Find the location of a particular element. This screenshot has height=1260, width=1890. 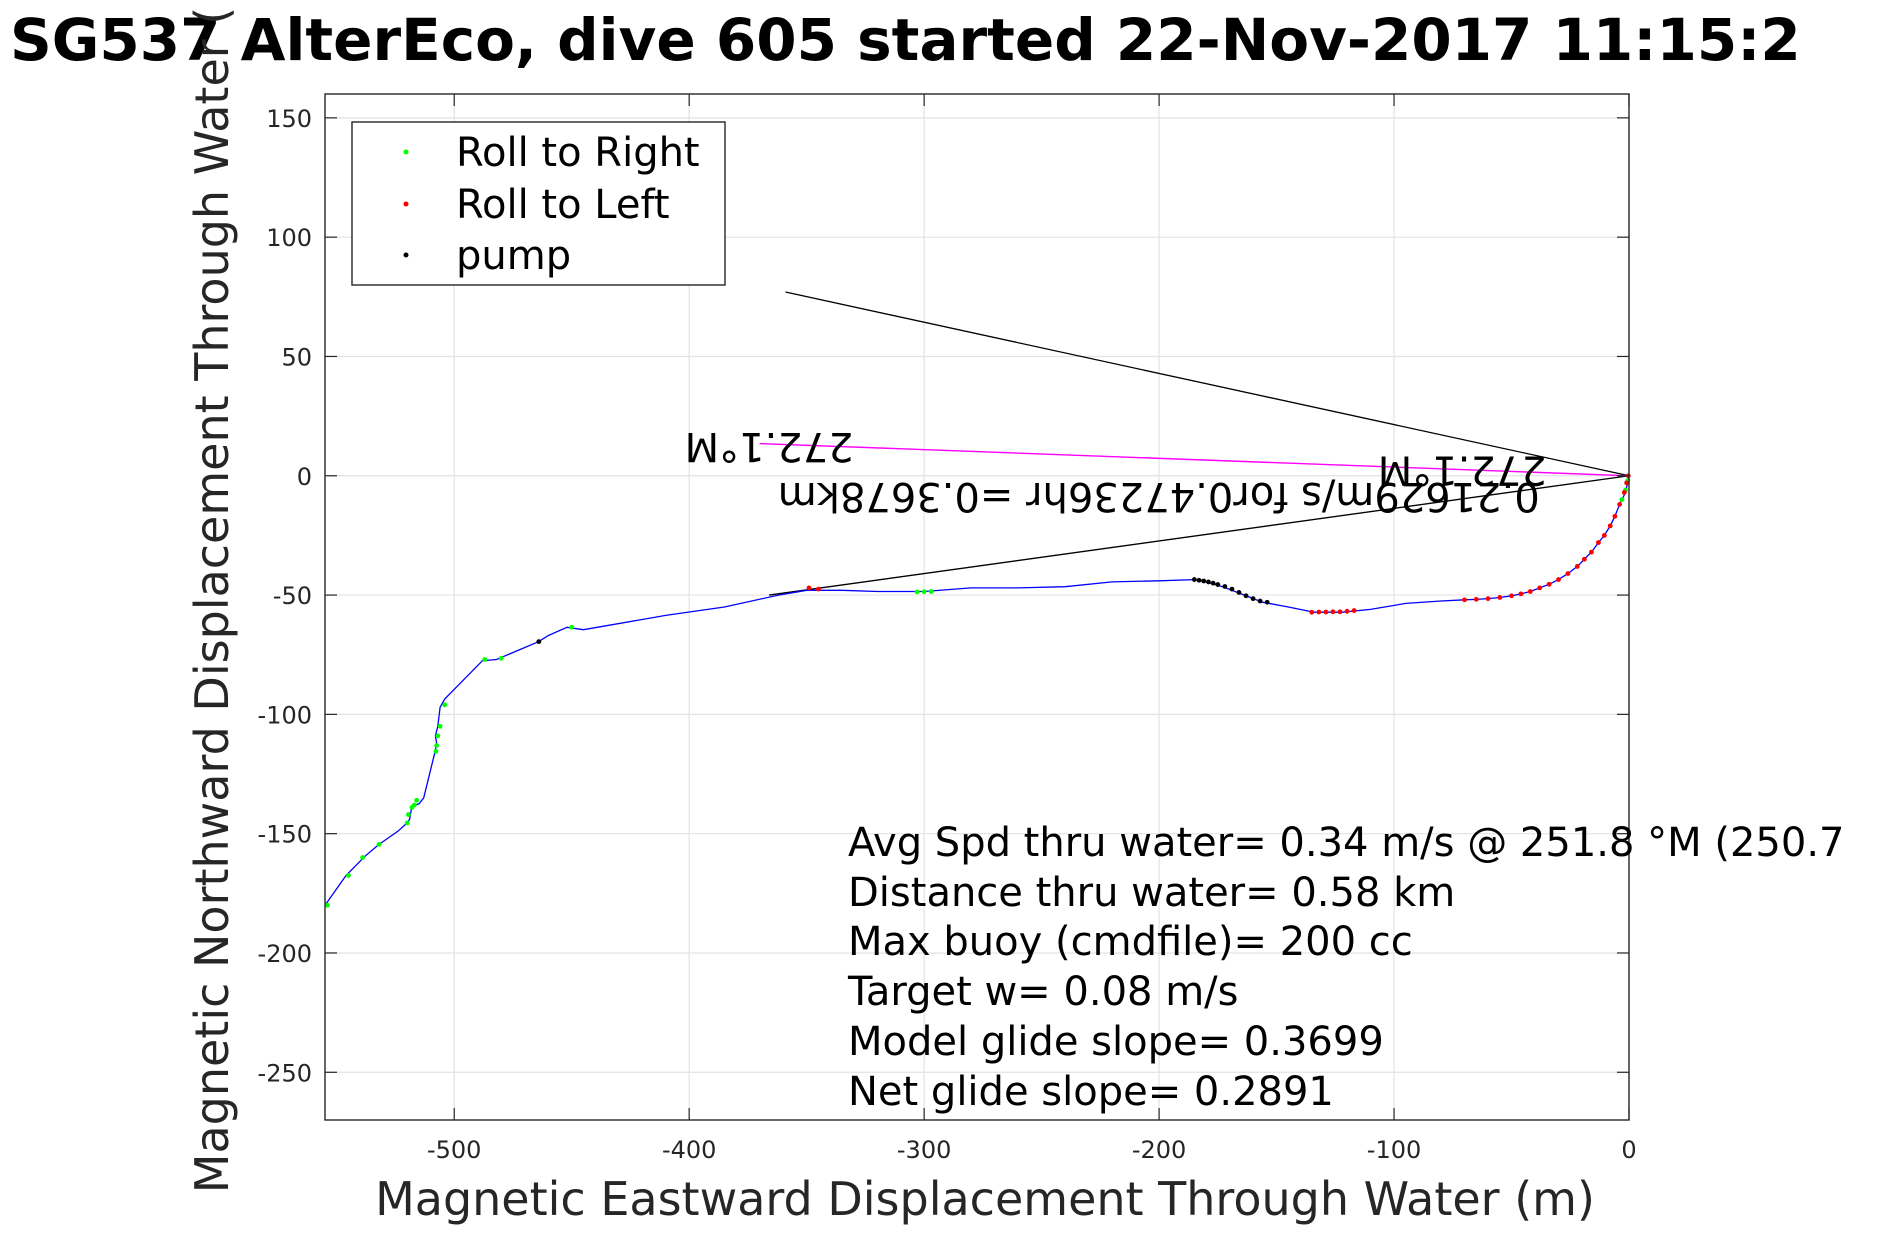

legend-marker-roll-left is located at coordinates (406, 204).